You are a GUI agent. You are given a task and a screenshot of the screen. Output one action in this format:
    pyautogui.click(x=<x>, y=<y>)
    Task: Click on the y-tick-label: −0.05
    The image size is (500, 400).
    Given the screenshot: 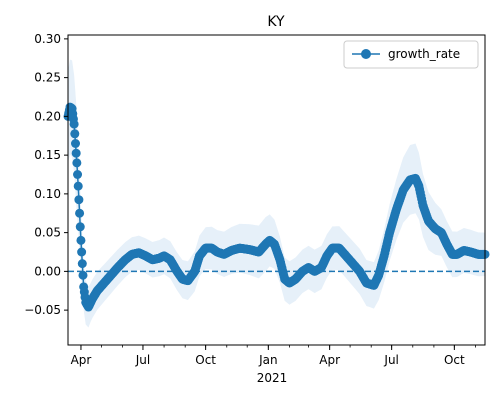 What is the action you would take?
    pyautogui.click(x=42, y=310)
    